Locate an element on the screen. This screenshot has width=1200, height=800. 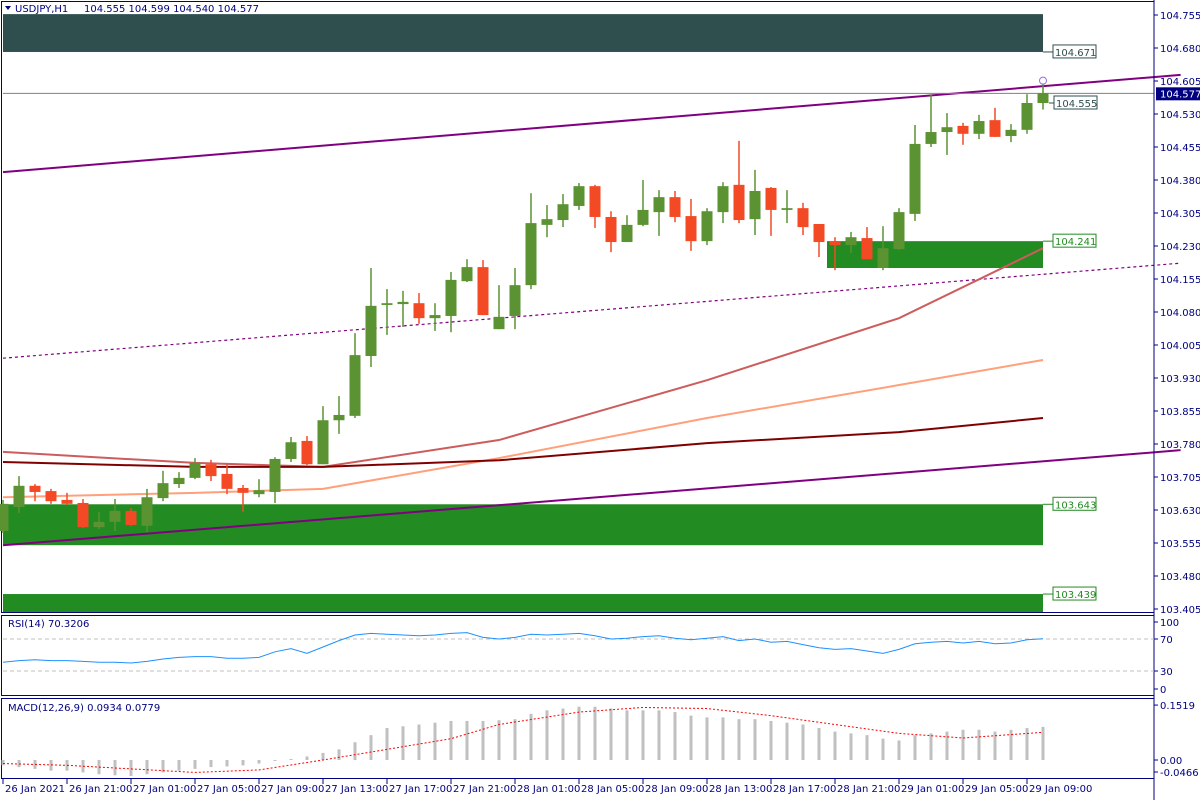
price-axis-label: 103.780 is located at coordinates (1180, 445).